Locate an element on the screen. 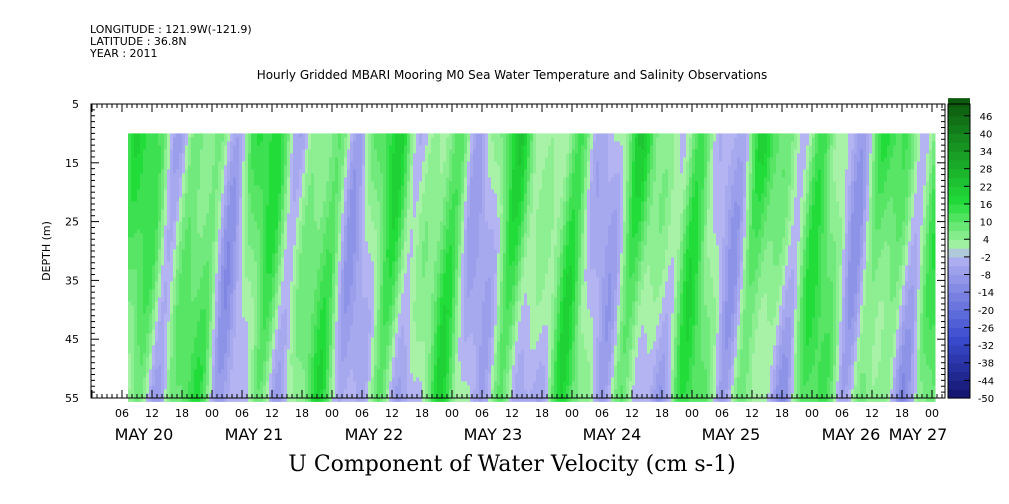  colorbar-tick-label: 28 is located at coordinates (986, 170).